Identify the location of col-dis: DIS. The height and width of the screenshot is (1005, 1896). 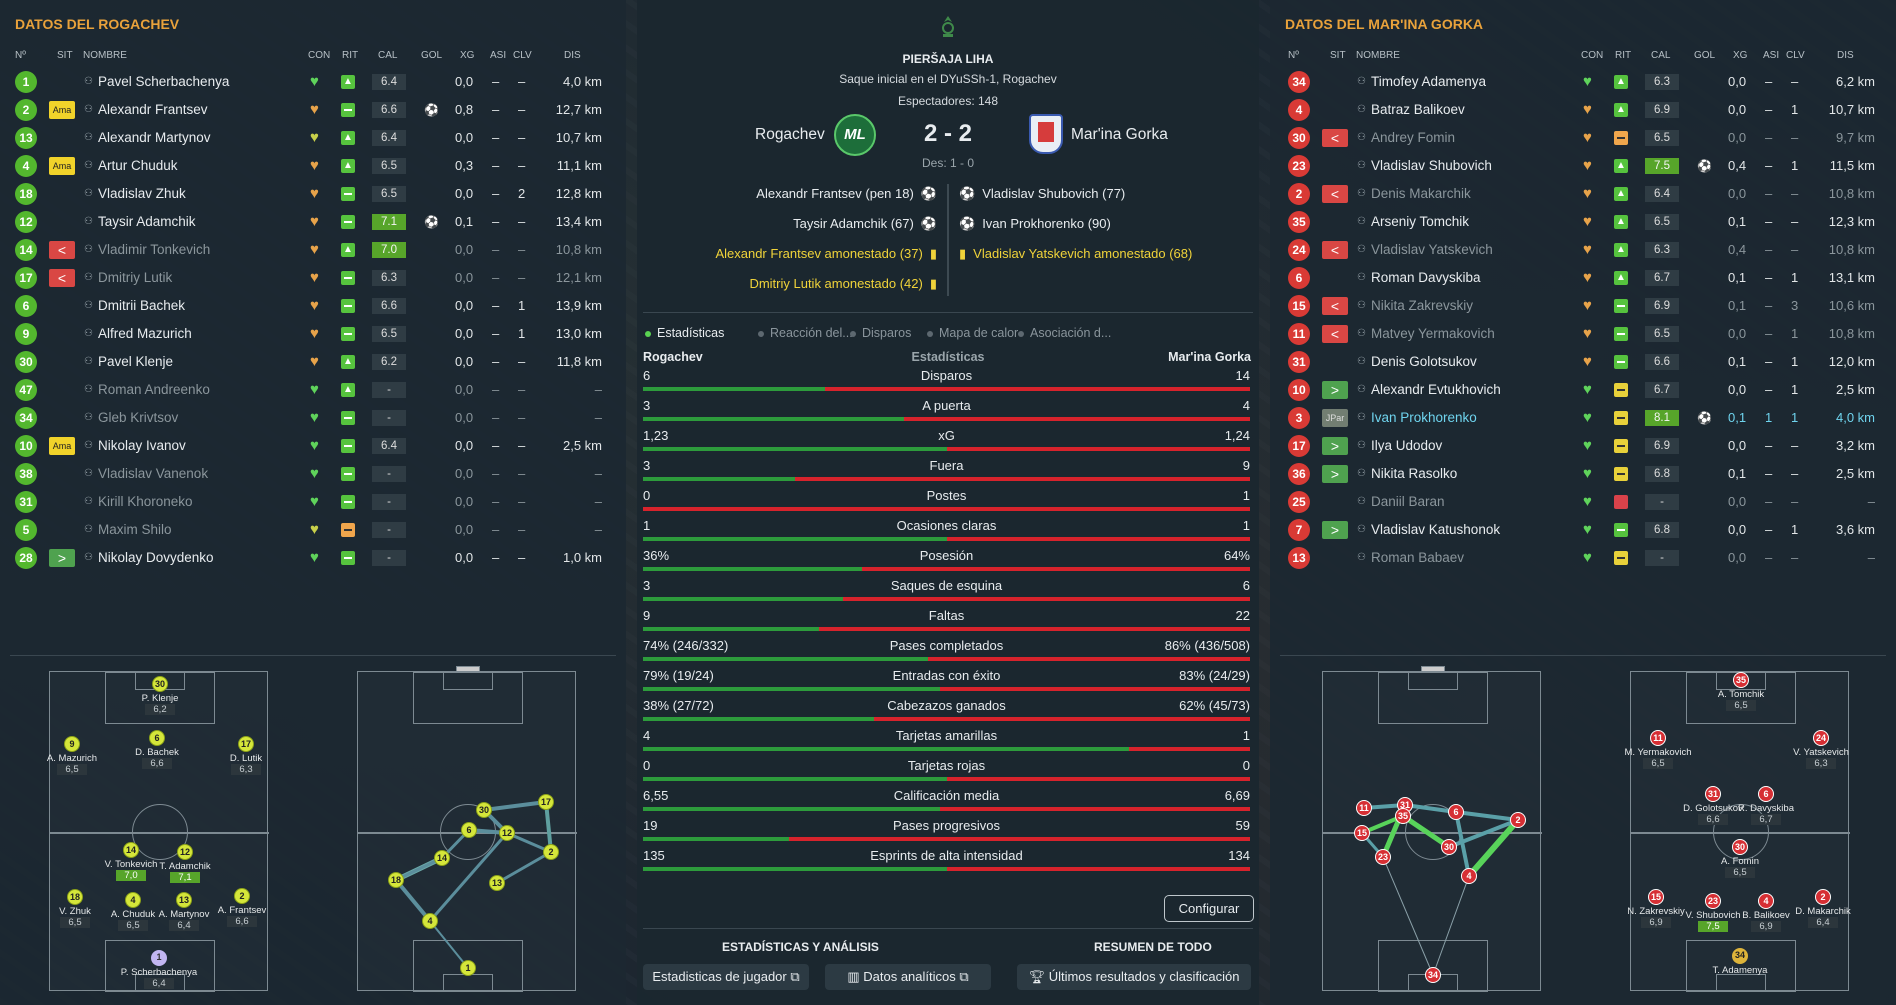
(1845, 55).